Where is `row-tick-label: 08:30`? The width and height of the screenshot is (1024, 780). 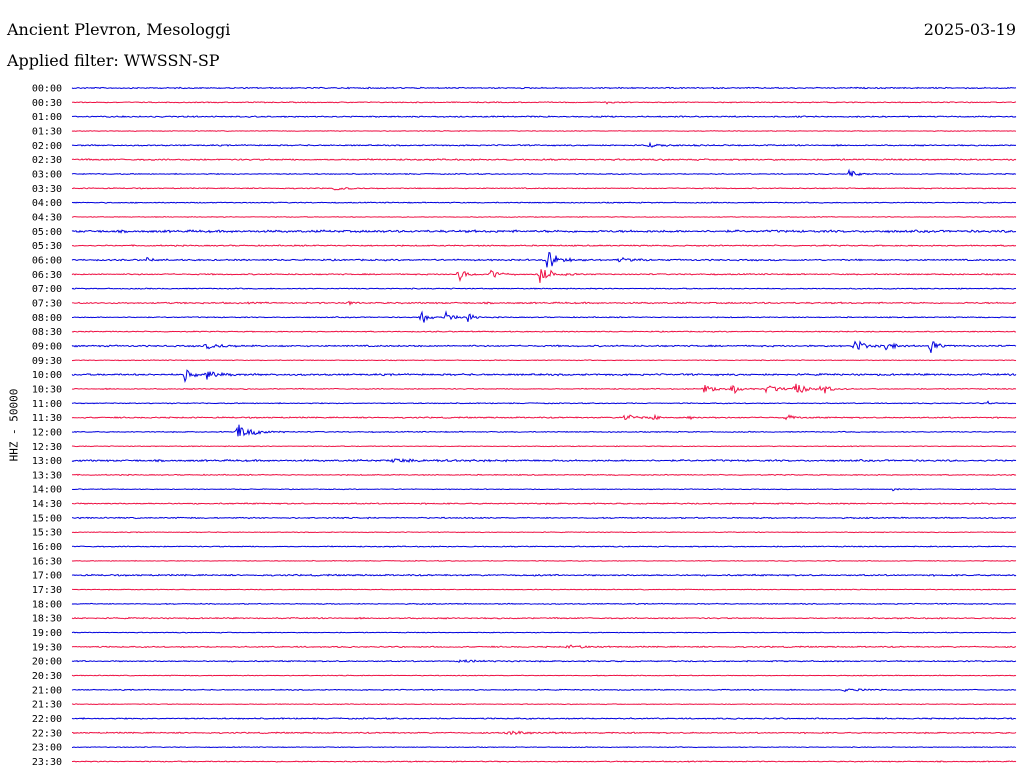
row-tick-label: 08:30 is located at coordinates (47, 332).